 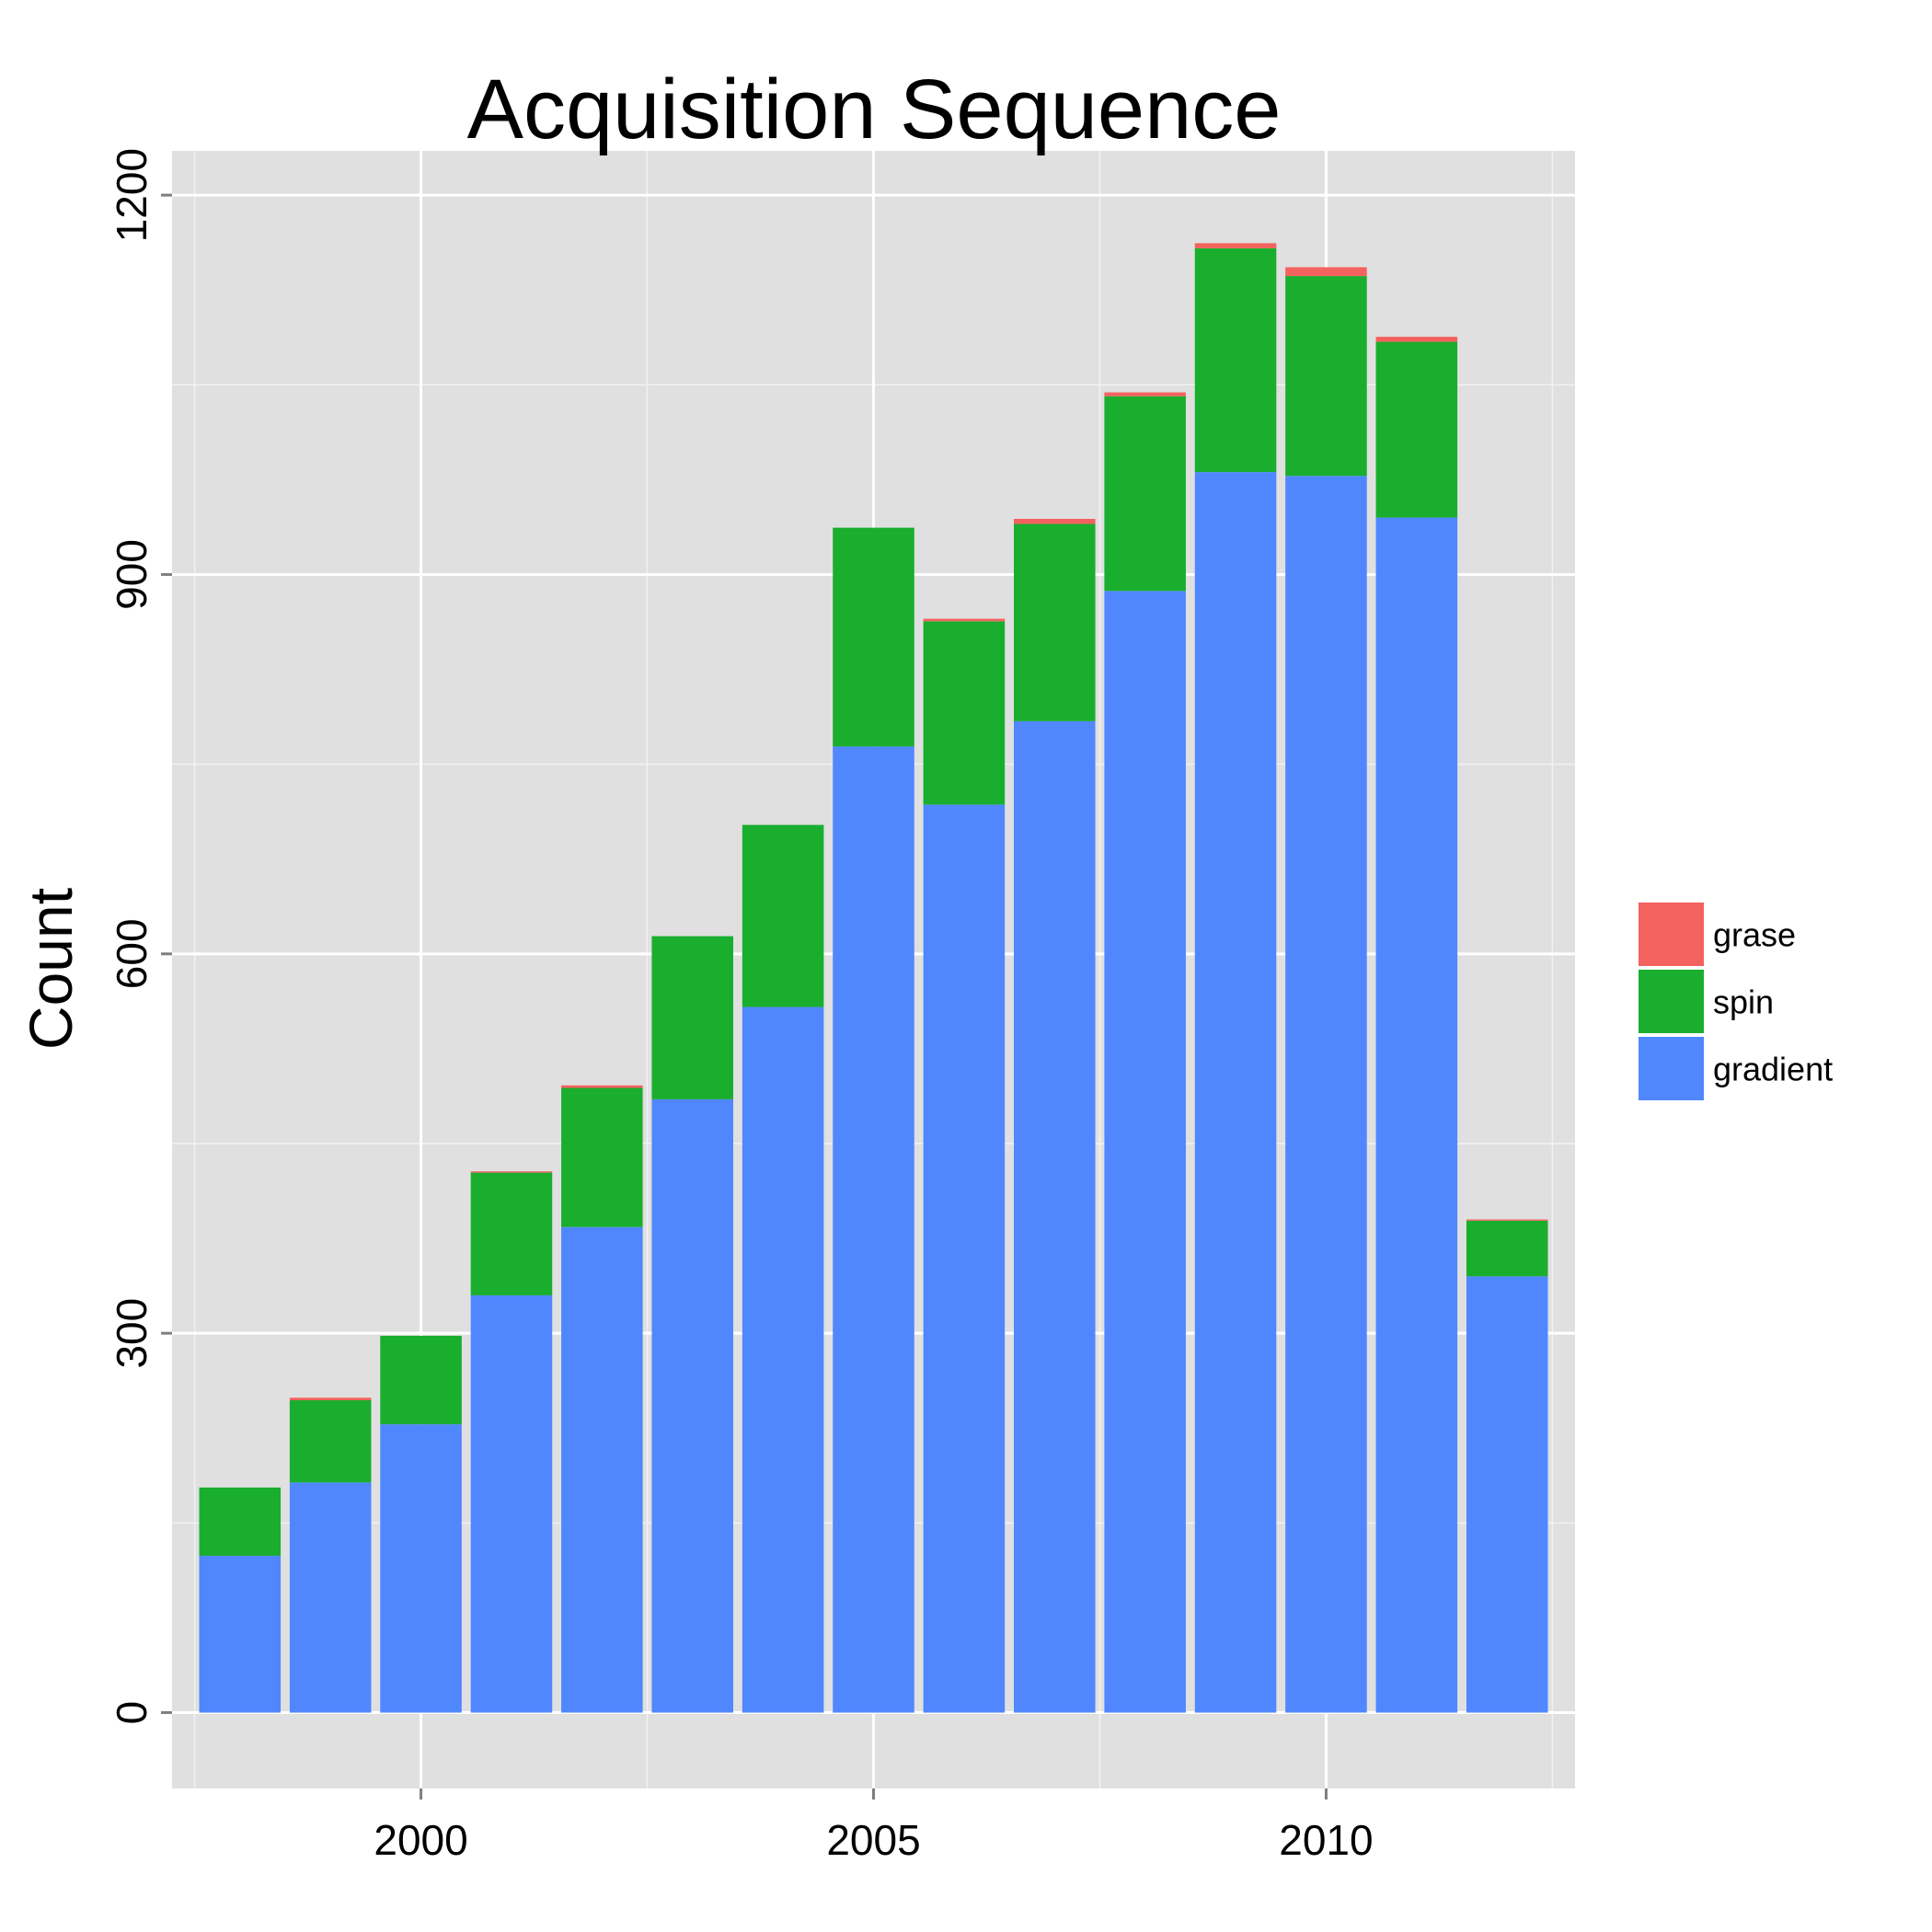 I want to click on bar-spin-2005, so click(x=873, y=637).